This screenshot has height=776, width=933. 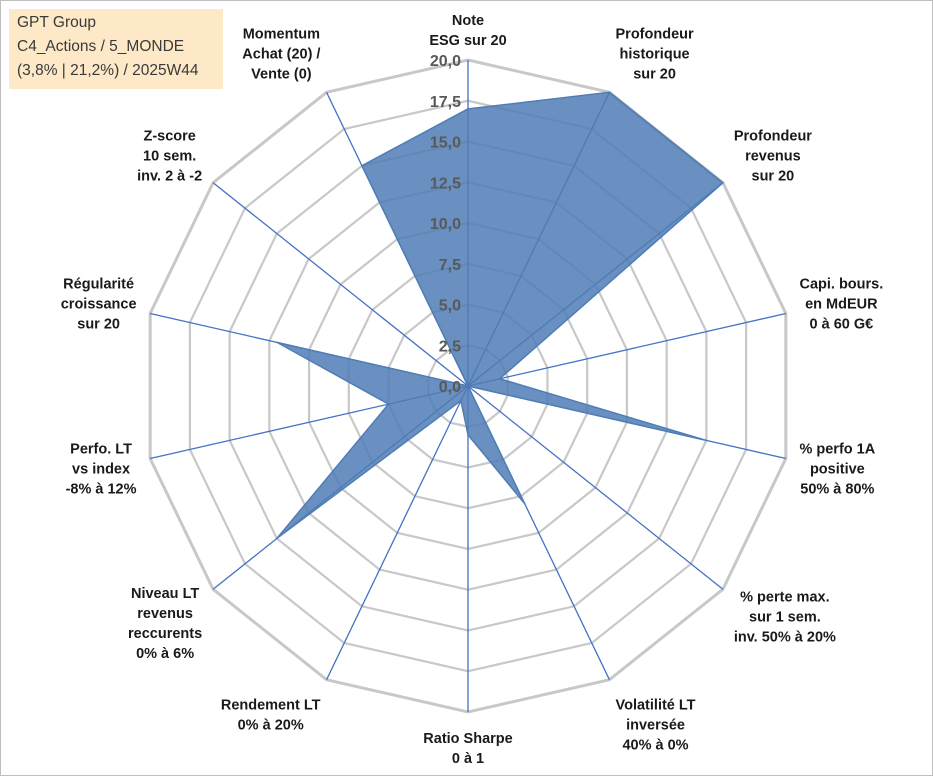 What do you see at coordinates (445, 61) in the screenshot?
I see `tick-label-8: 20,0` at bounding box center [445, 61].